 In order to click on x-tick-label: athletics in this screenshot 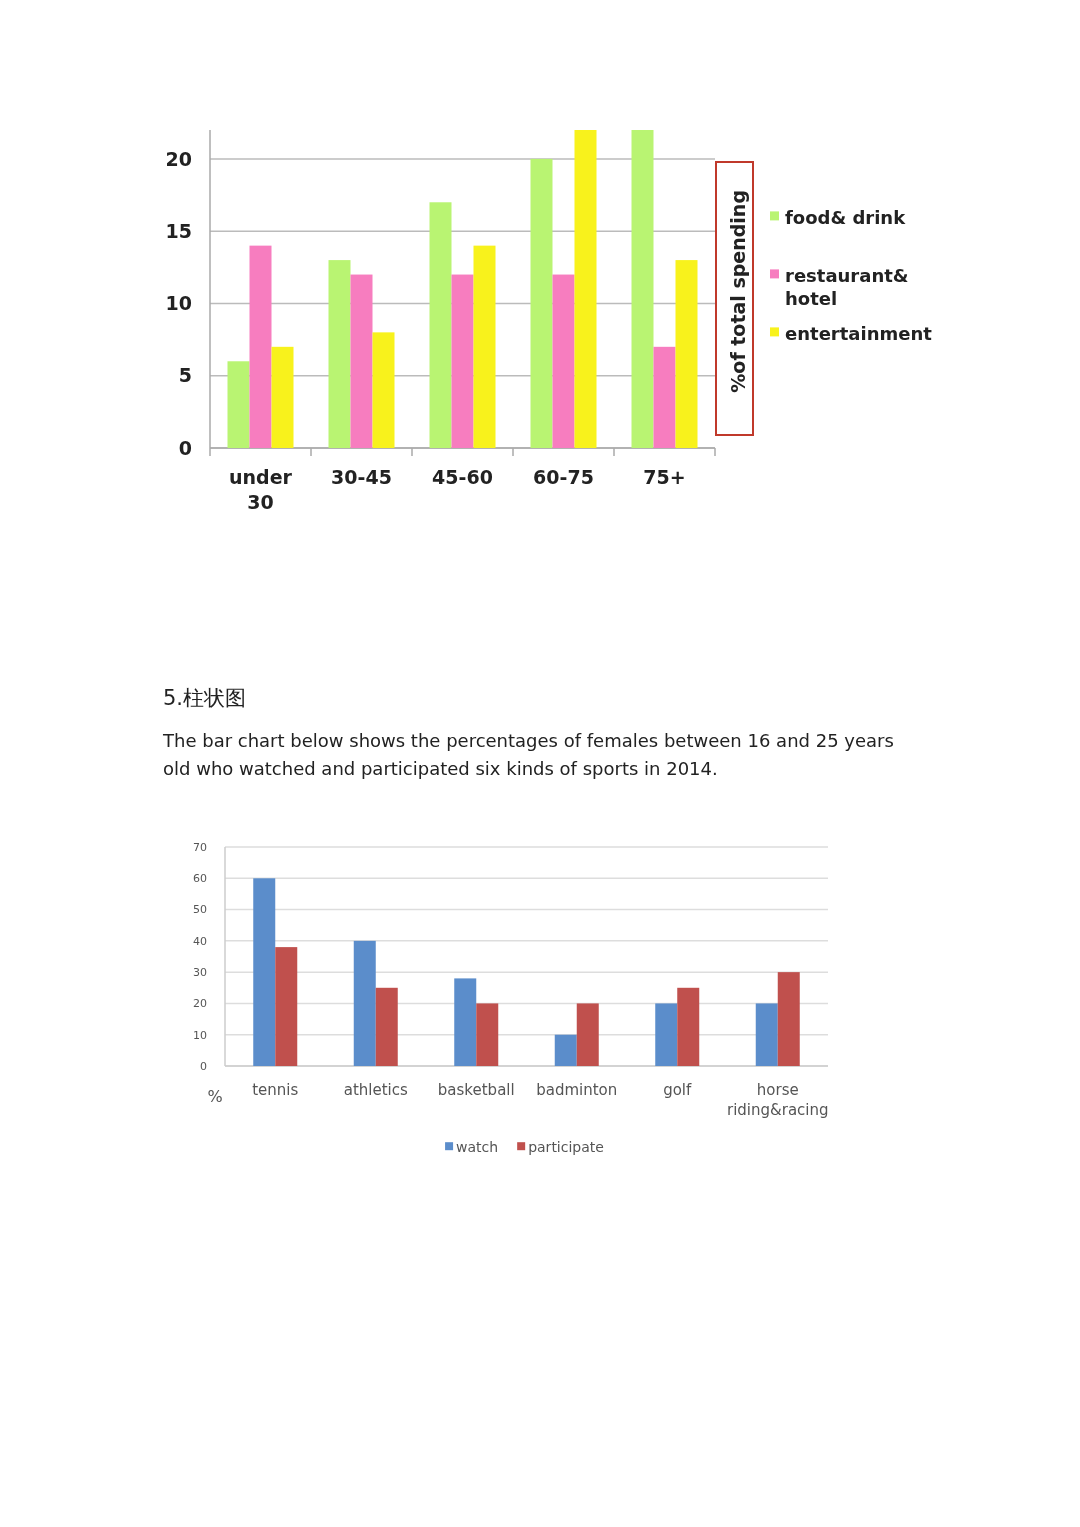, I will do `click(375, 1090)`.